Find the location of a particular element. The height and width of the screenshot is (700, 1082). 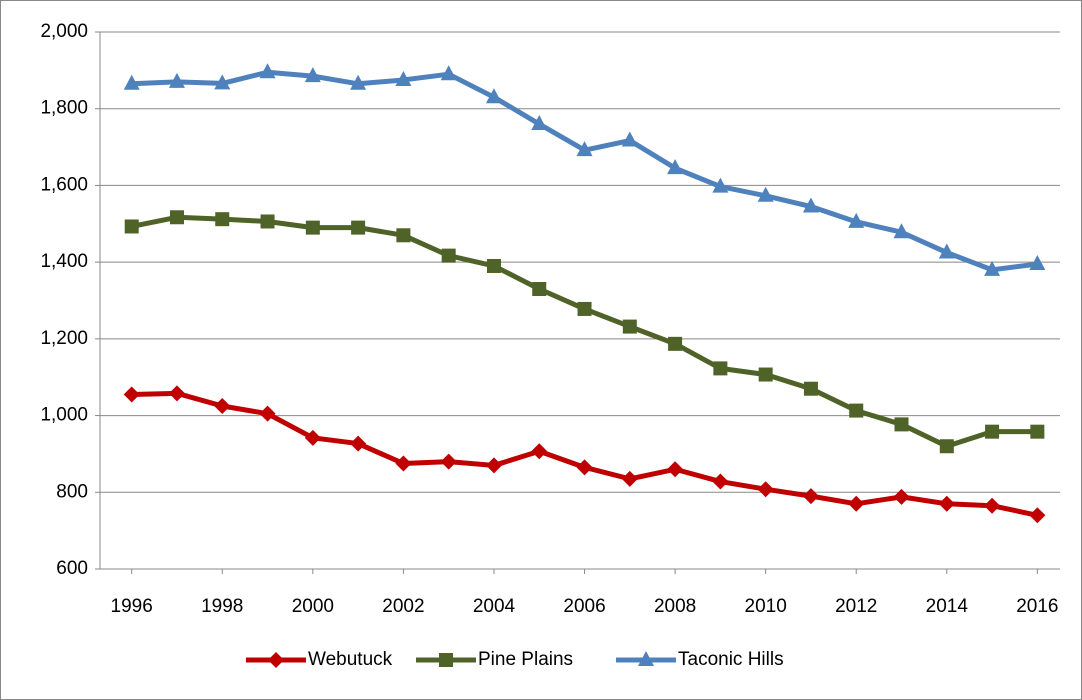

x-tick-label: 1996 is located at coordinates (132, 606).